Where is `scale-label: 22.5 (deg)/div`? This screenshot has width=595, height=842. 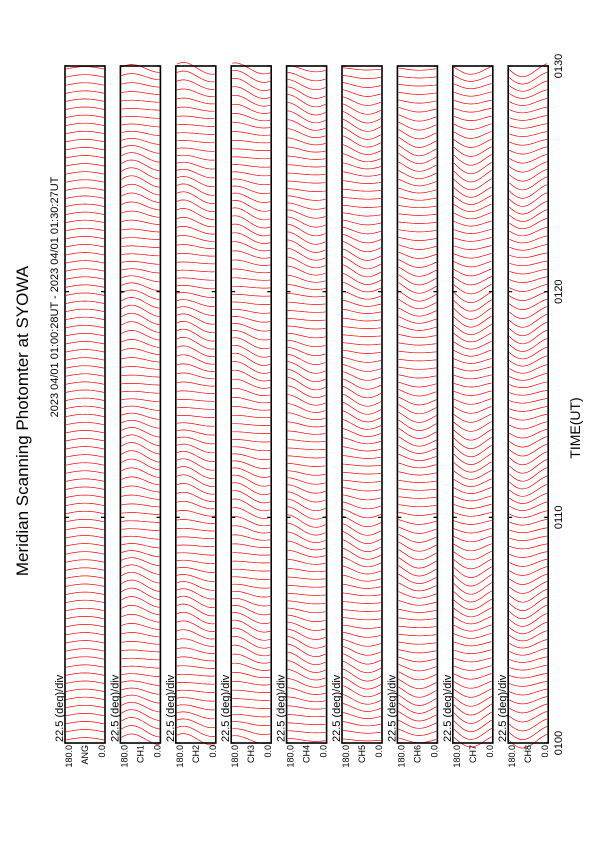 scale-label: 22.5 (deg)/div is located at coordinates (503, 708).